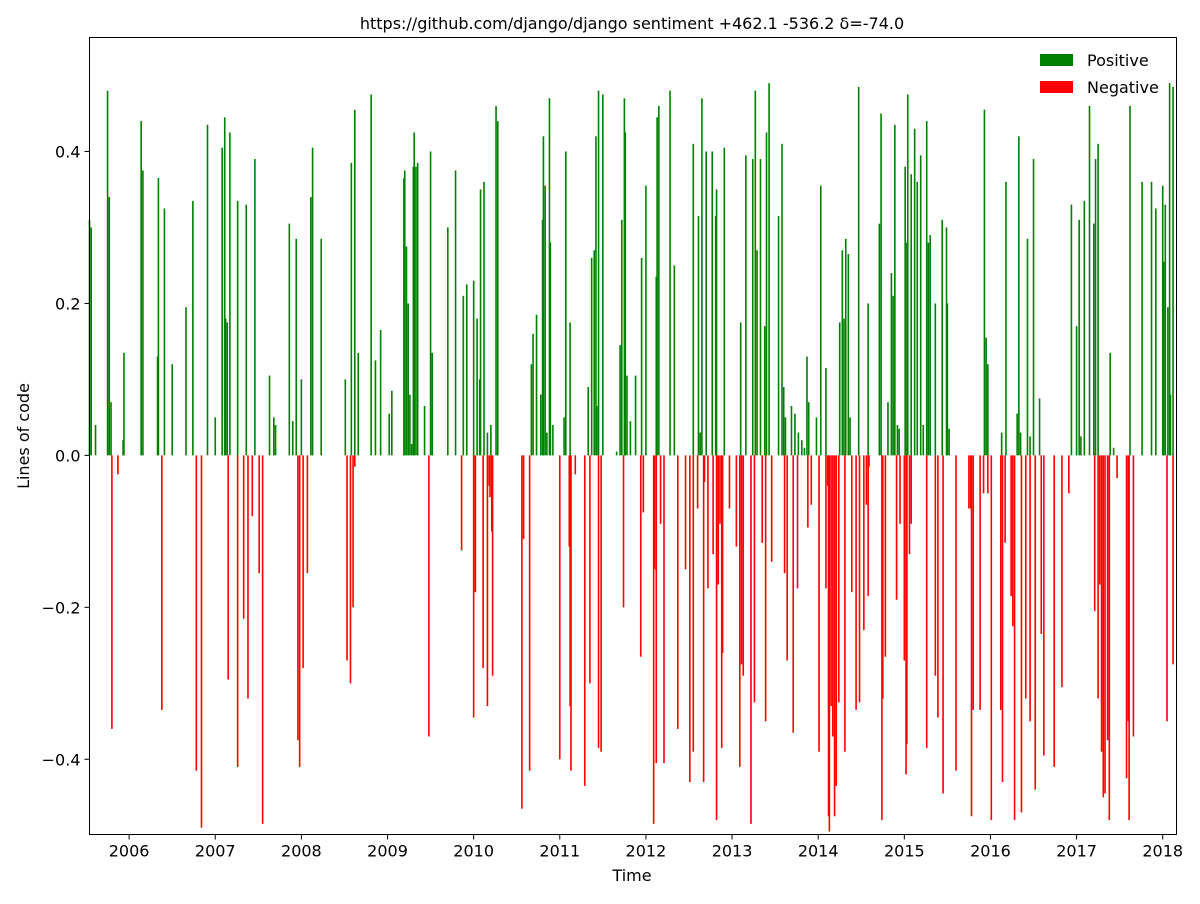 The height and width of the screenshot is (904, 1200). I want to click on x-tick-label: 2007, so click(215, 851).